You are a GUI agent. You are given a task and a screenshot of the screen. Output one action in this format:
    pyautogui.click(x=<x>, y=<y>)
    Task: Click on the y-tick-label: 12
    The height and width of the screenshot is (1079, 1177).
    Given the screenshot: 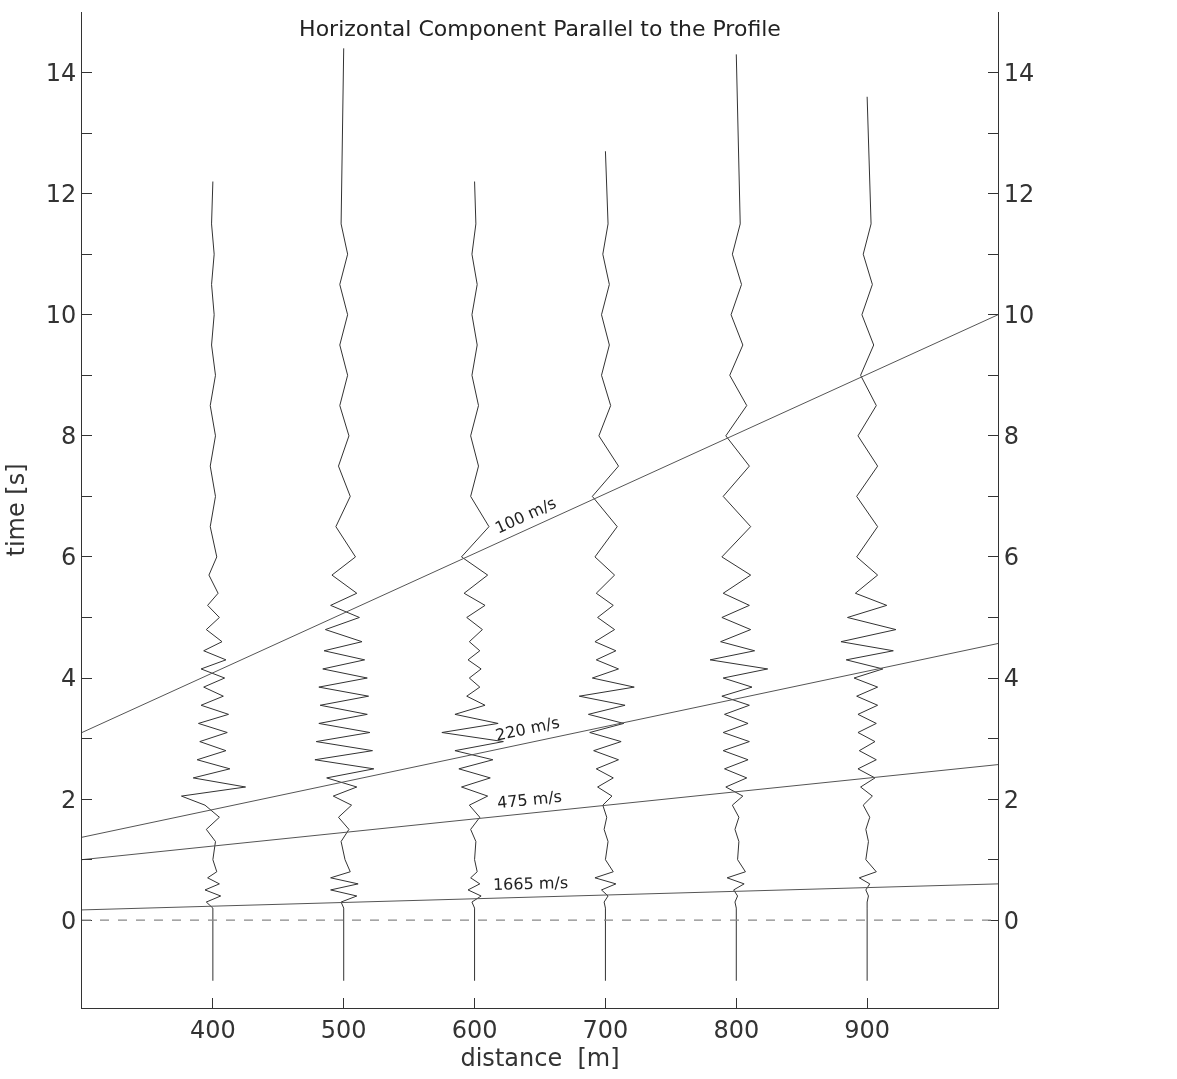 What is the action you would take?
    pyautogui.click(x=61, y=194)
    